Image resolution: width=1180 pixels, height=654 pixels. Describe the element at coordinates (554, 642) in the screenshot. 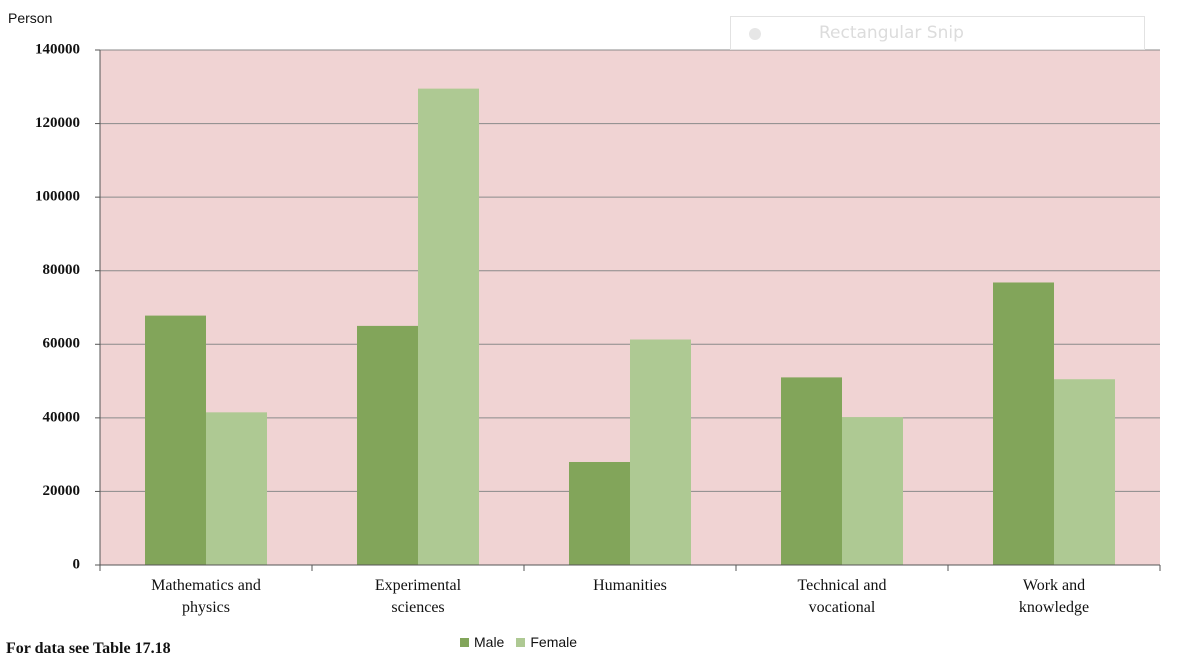

I see `legend-label: Female` at that location.